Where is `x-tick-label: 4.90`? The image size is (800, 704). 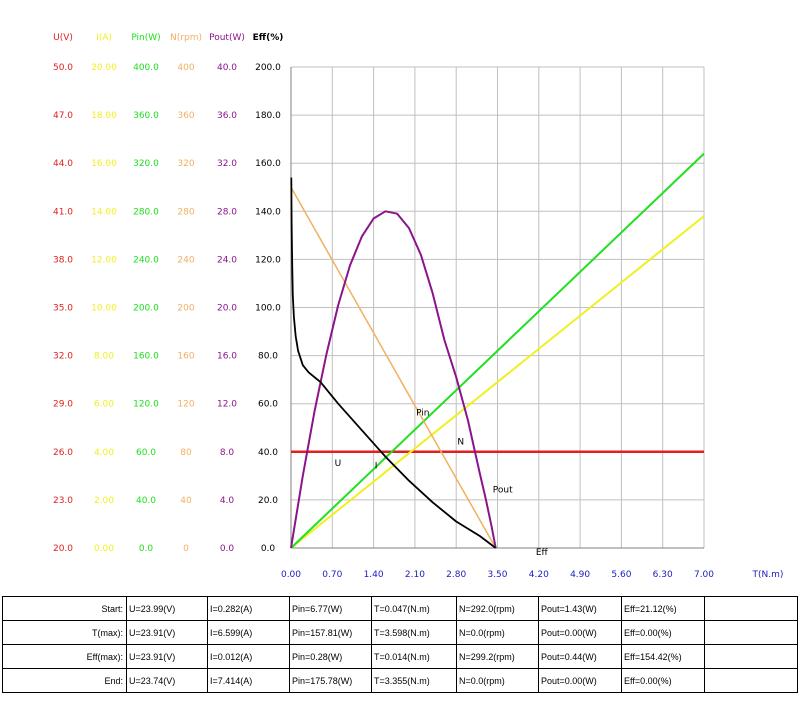 x-tick-label: 4.90 is located at coordinates (580, 575).